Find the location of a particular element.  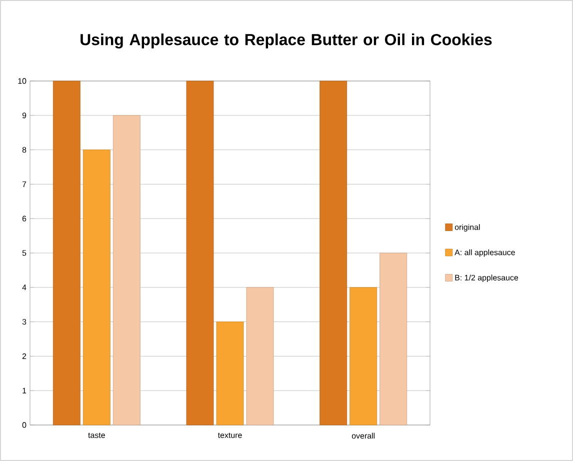

chart-title: Using Applesauce to Replace Butter or Oil in Cookies is located at coordinates (286, 41).